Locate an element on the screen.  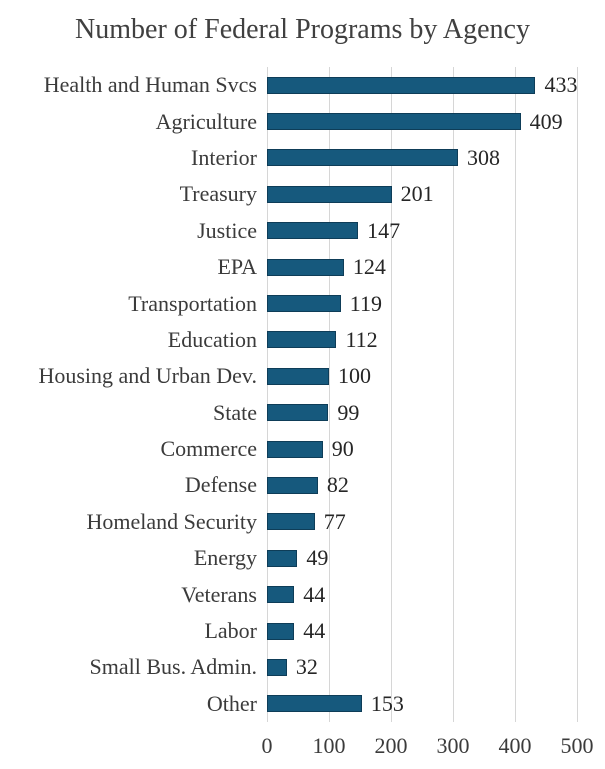
x-tick-label: 200 is located at coordinates (391, 745).